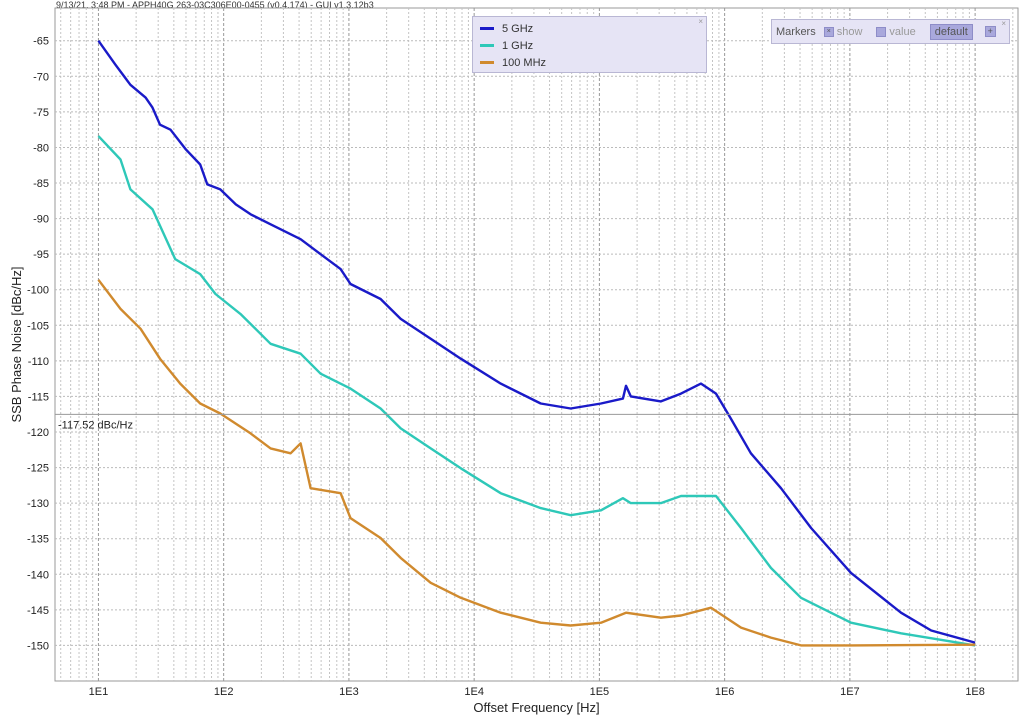  What do you see at coordinates (38, 575) in the screenshot?
I see `y-tick-label: -140` at bounding box center [38, 575].